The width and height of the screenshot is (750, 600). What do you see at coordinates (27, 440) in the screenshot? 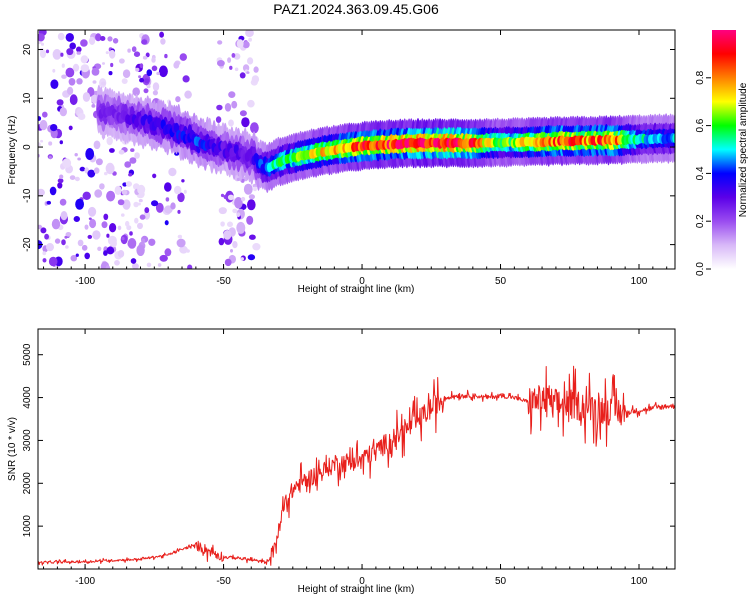
I see `snr-y-tick-label: 3000` at bounding box center [27, 440].